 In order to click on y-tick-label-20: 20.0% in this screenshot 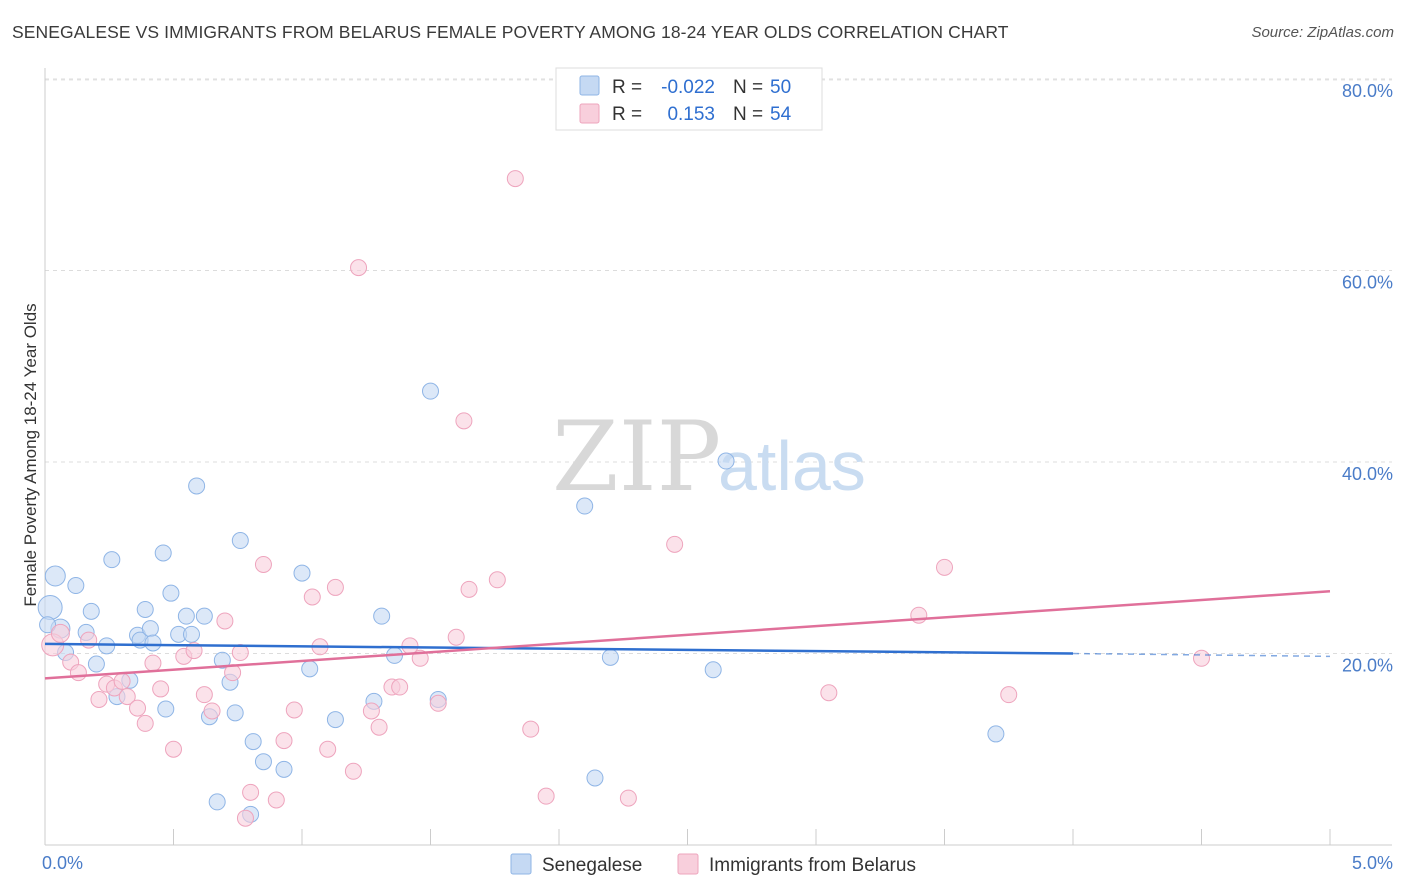, I will do `click(1367, 666)`.